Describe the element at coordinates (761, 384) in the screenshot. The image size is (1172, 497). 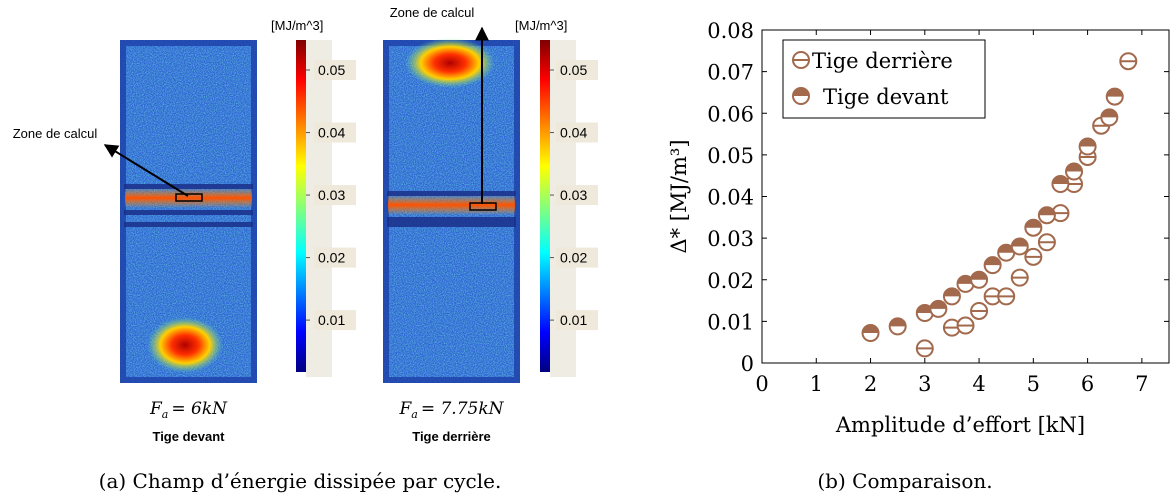
I see `x-tick-label: 0` at that location.